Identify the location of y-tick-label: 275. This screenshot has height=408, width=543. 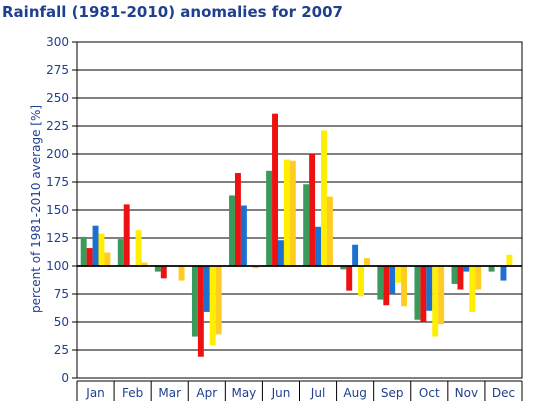
(57, 70).